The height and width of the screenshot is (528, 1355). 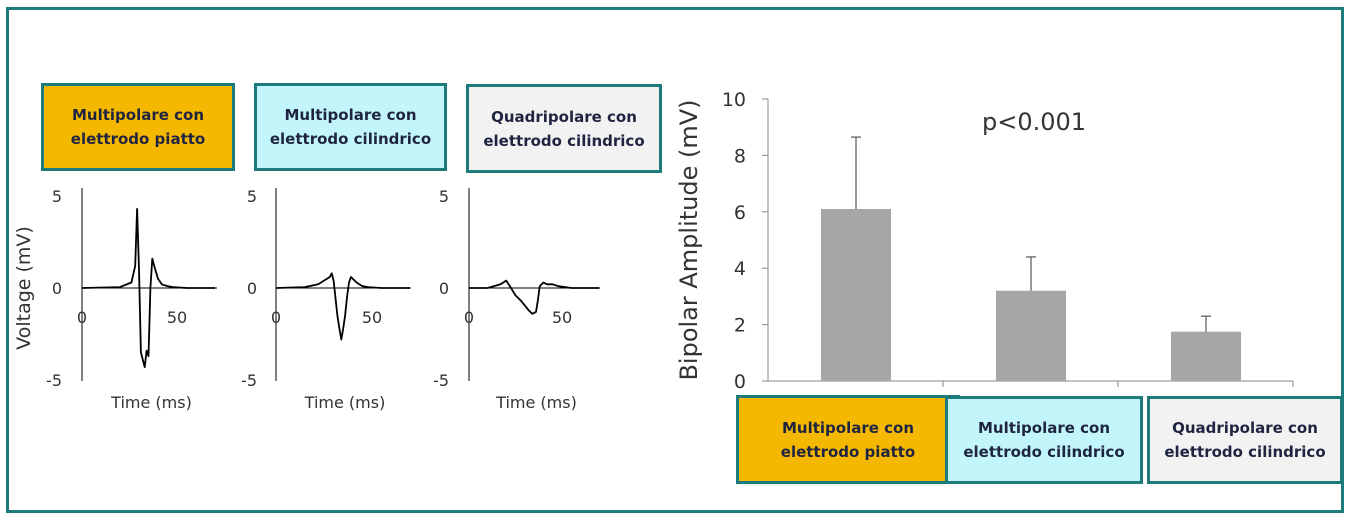 What do you see at coordinates (740, 382) in the screenshot?
I see `bar-y-tick-label: 0` at bounding box center [740, 382].